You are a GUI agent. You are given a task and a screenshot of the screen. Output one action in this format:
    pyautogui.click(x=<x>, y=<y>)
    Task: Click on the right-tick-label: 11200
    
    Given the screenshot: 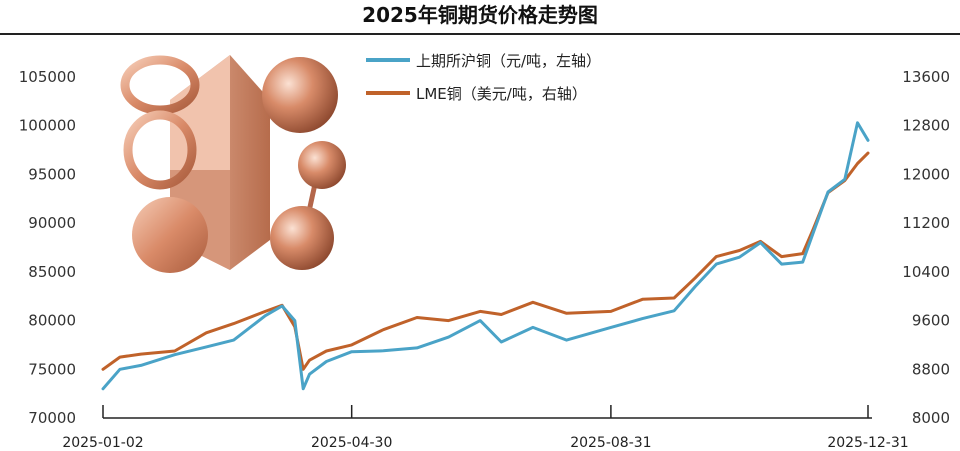 What is the action you would take?
    pyautogui.click(x=926, y=223)
    